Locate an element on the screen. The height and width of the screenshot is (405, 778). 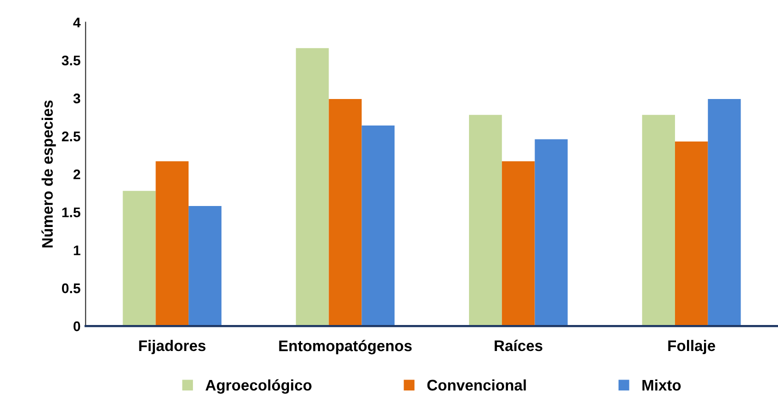
y-axis-title: Número de especies is located at coordinates (48, 174).